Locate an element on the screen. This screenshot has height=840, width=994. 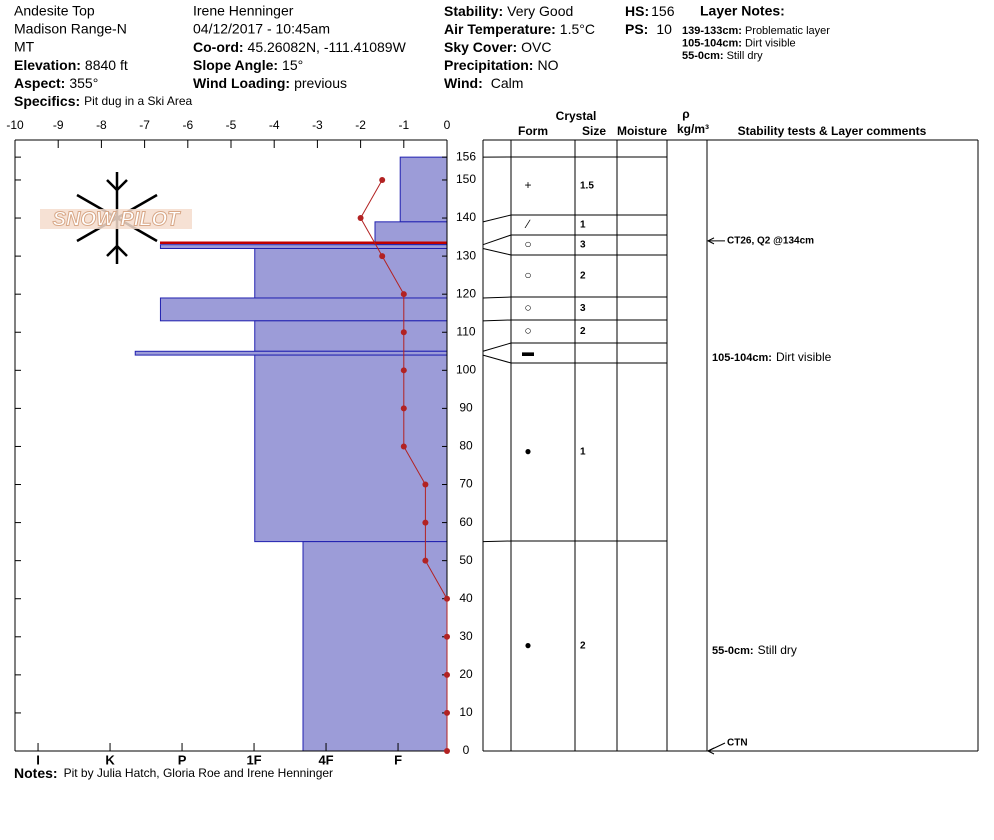
field-value: Calm is located at coordinates (507, 83).